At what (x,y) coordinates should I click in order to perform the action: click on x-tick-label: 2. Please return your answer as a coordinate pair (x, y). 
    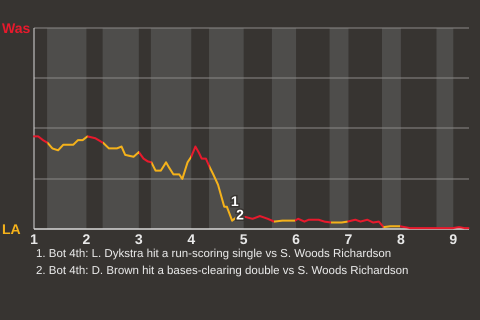
    Looking at the image, I should click on (86, 239).